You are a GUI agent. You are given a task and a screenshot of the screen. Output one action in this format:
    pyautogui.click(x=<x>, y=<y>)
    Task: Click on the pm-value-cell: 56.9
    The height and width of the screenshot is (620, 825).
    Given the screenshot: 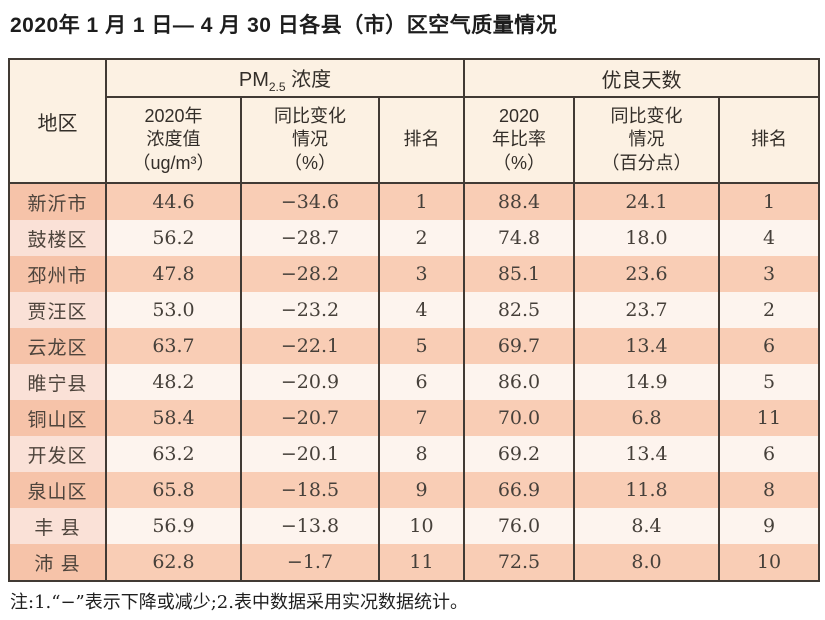 What is the action you would take?
    pyautogui.click(x=173, y=526)
    